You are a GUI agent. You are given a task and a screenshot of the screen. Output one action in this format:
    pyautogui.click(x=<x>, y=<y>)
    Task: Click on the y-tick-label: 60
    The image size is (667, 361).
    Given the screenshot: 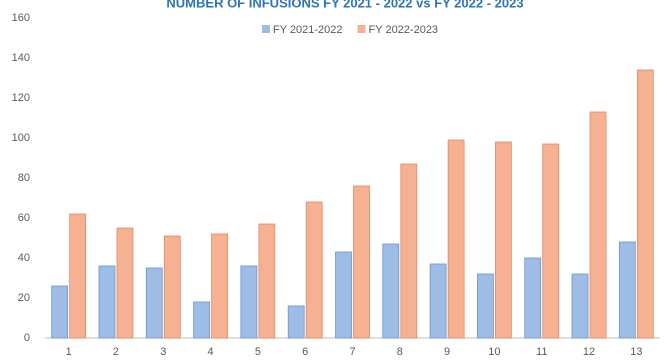 What is the action you would take?
    pyautogui.click(x=24, y=218)
    